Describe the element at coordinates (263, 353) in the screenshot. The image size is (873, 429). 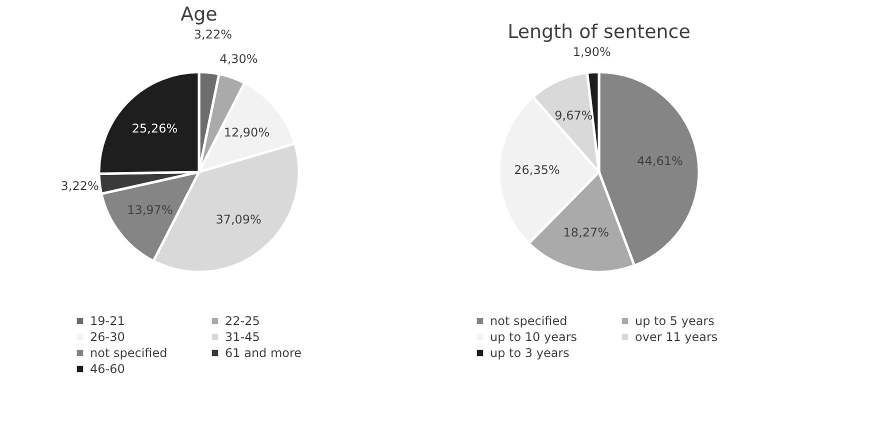
I see `legend-label: 61 and more` at that location.